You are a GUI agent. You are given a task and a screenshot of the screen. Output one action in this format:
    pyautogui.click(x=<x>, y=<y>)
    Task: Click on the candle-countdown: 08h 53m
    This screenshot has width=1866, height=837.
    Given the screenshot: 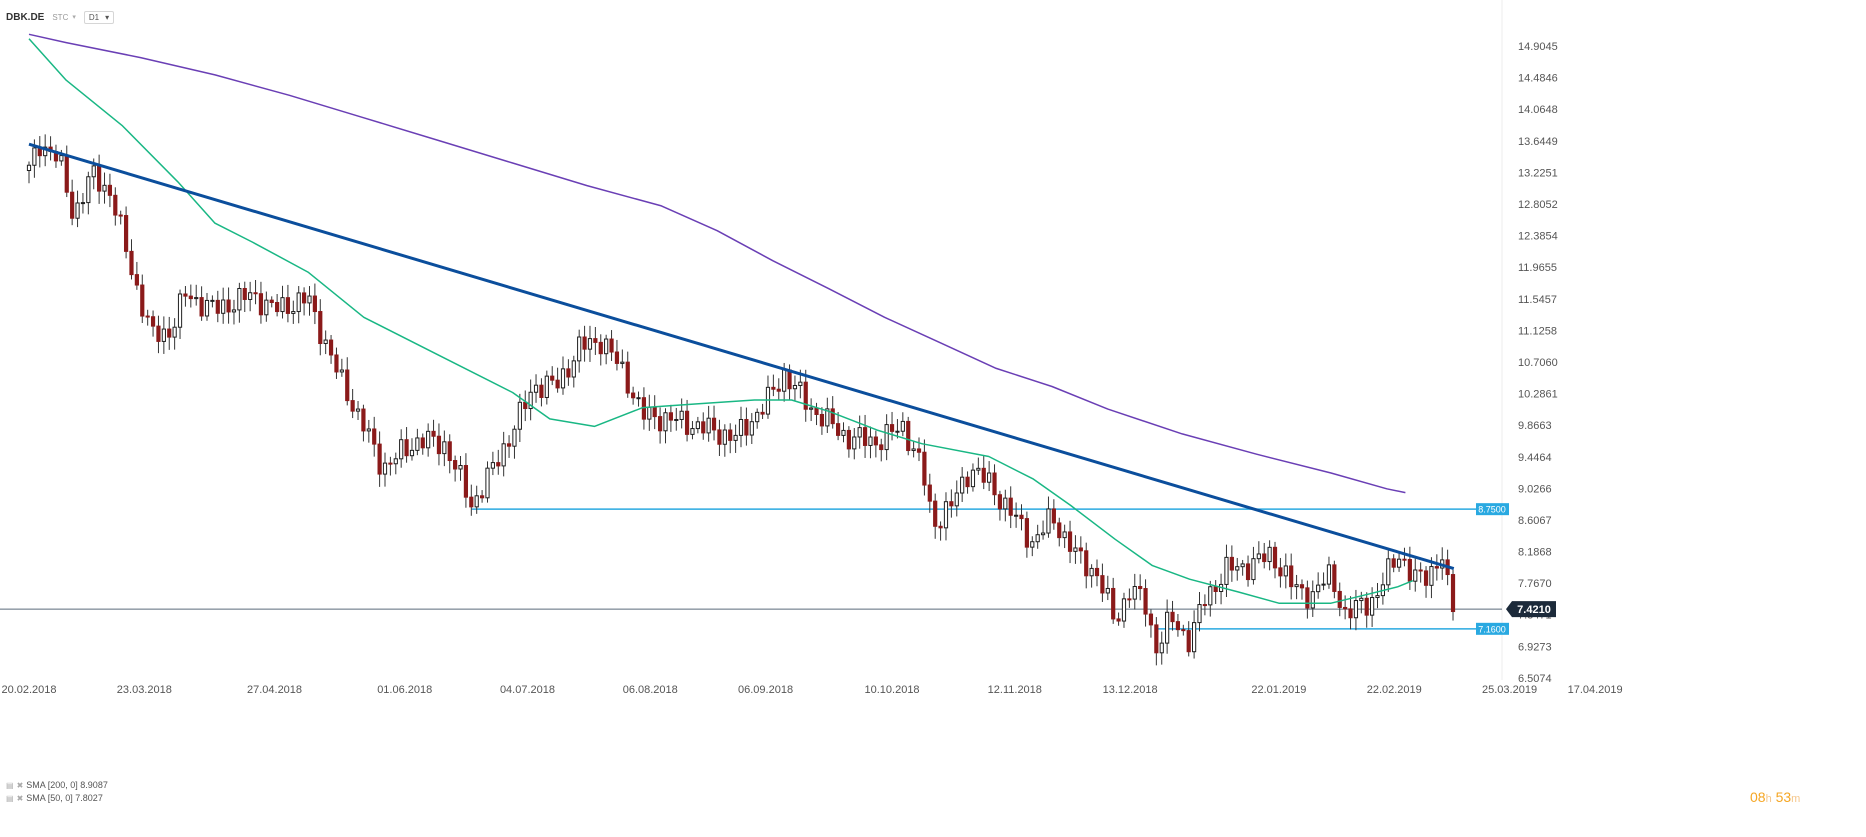 What is the action you would take?
    pyautogui.click(x=1775, y=797)
    